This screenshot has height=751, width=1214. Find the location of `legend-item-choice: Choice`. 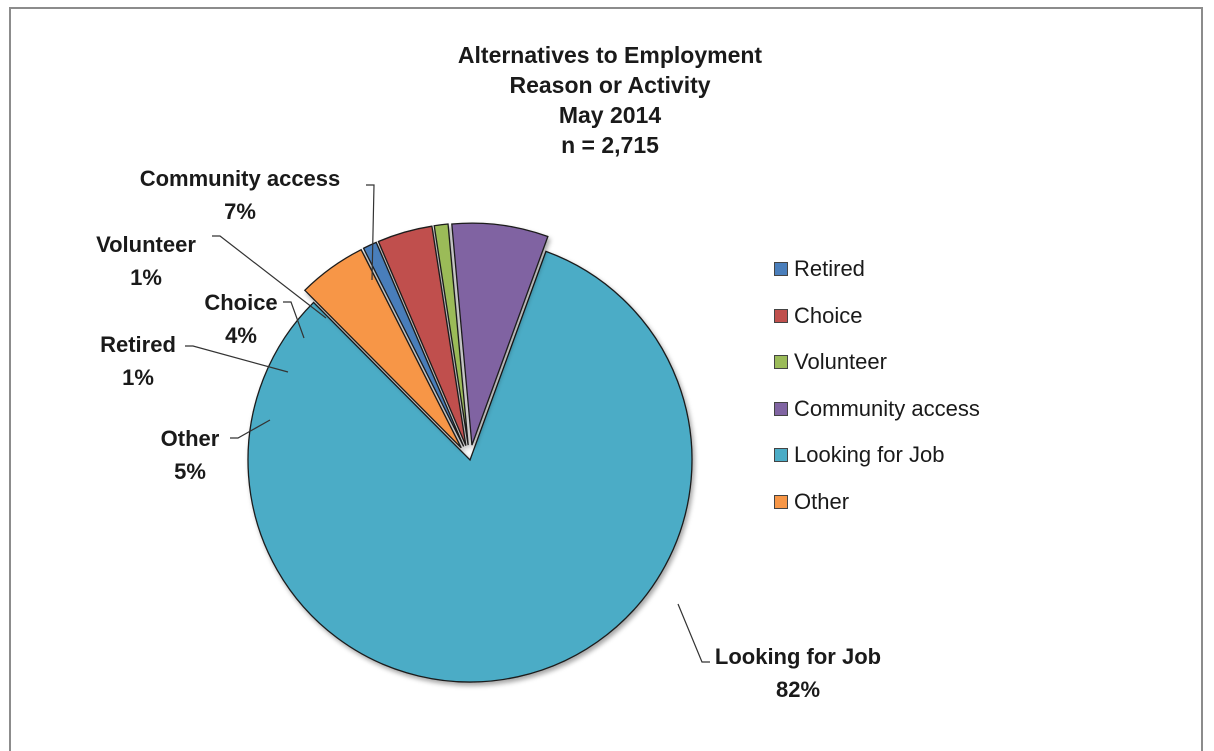

legend-item-choice: Choice is located at coordinates (877, 316).